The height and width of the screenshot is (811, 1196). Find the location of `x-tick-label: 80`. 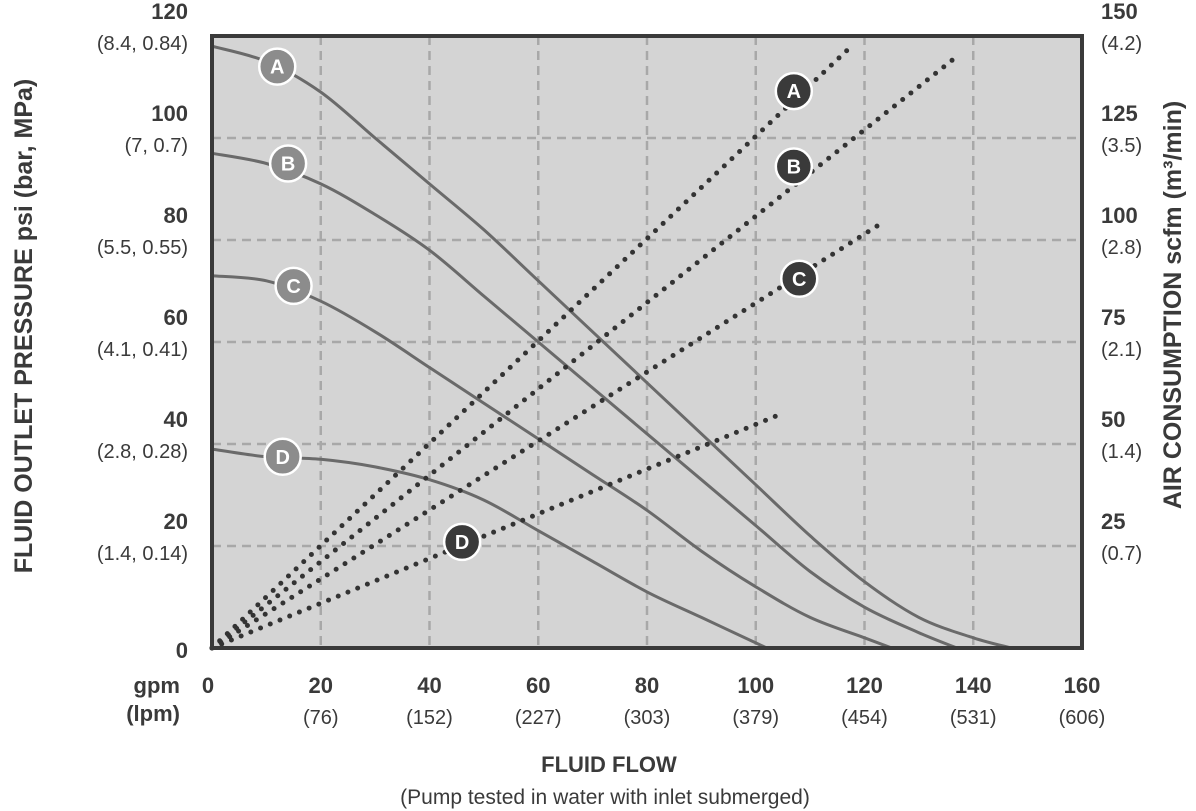

x-tick-label: 80 is located at coordinates (647, 685).